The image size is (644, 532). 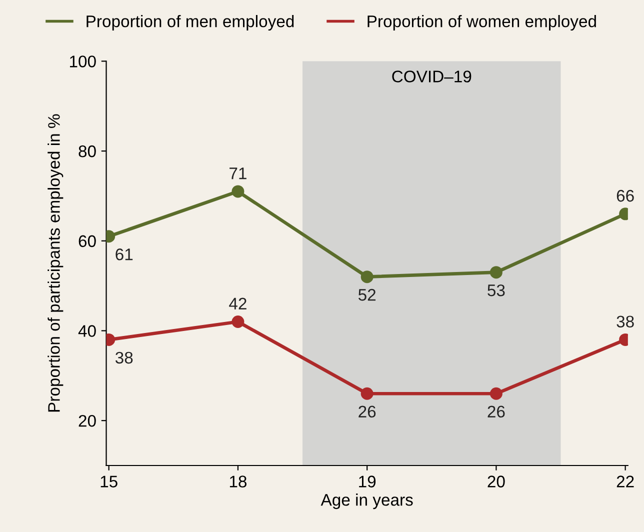 What do you see at coordinates (496, 482) in the screenshot?
I see `x-tick-label: 20` at bounding box center [496, 482].